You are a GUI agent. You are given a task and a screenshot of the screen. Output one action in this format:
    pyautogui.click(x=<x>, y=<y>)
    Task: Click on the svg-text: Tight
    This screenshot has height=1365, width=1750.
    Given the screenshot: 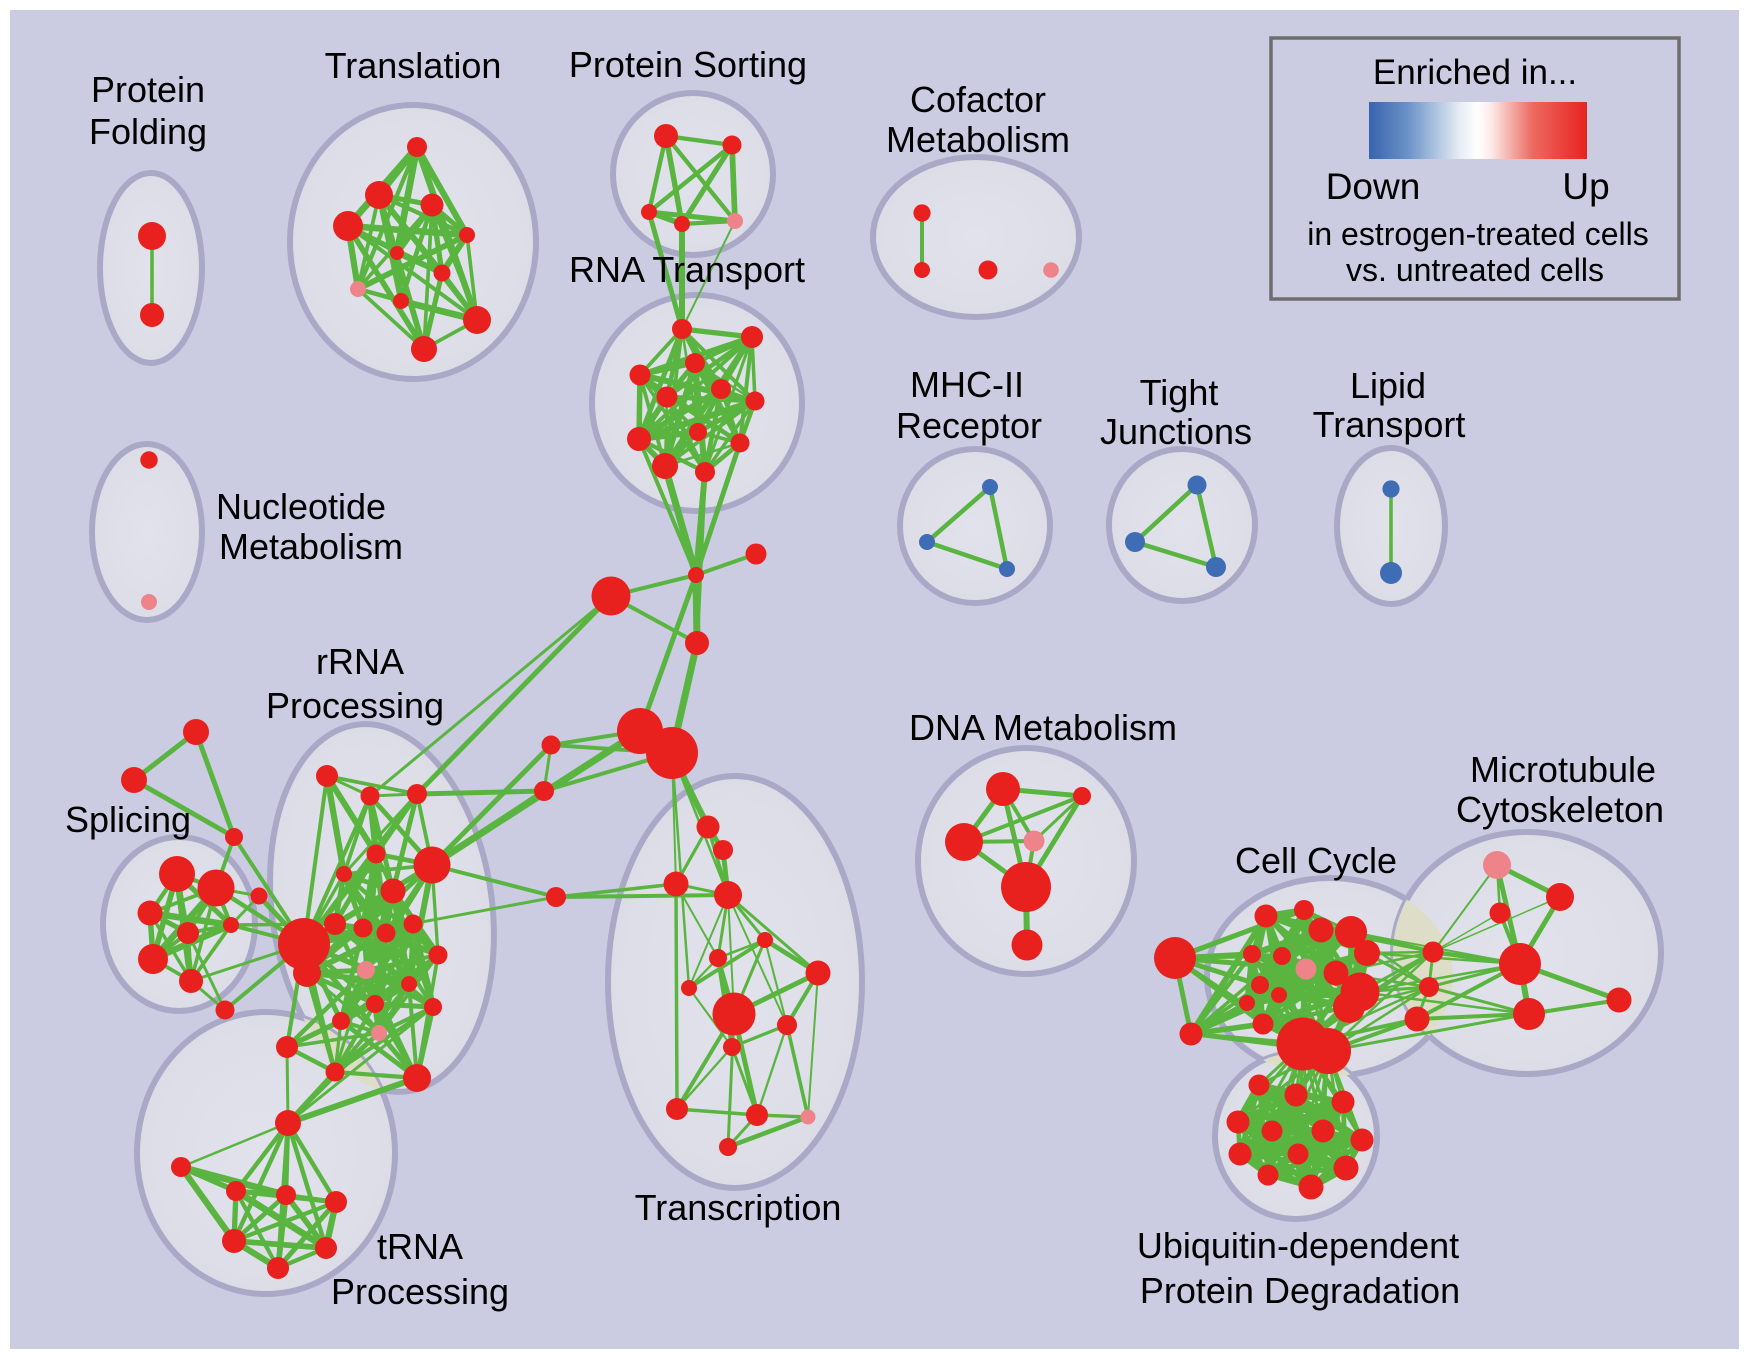 What is the action you would take?
    pyautogui.click(x=1179, y=392)
    